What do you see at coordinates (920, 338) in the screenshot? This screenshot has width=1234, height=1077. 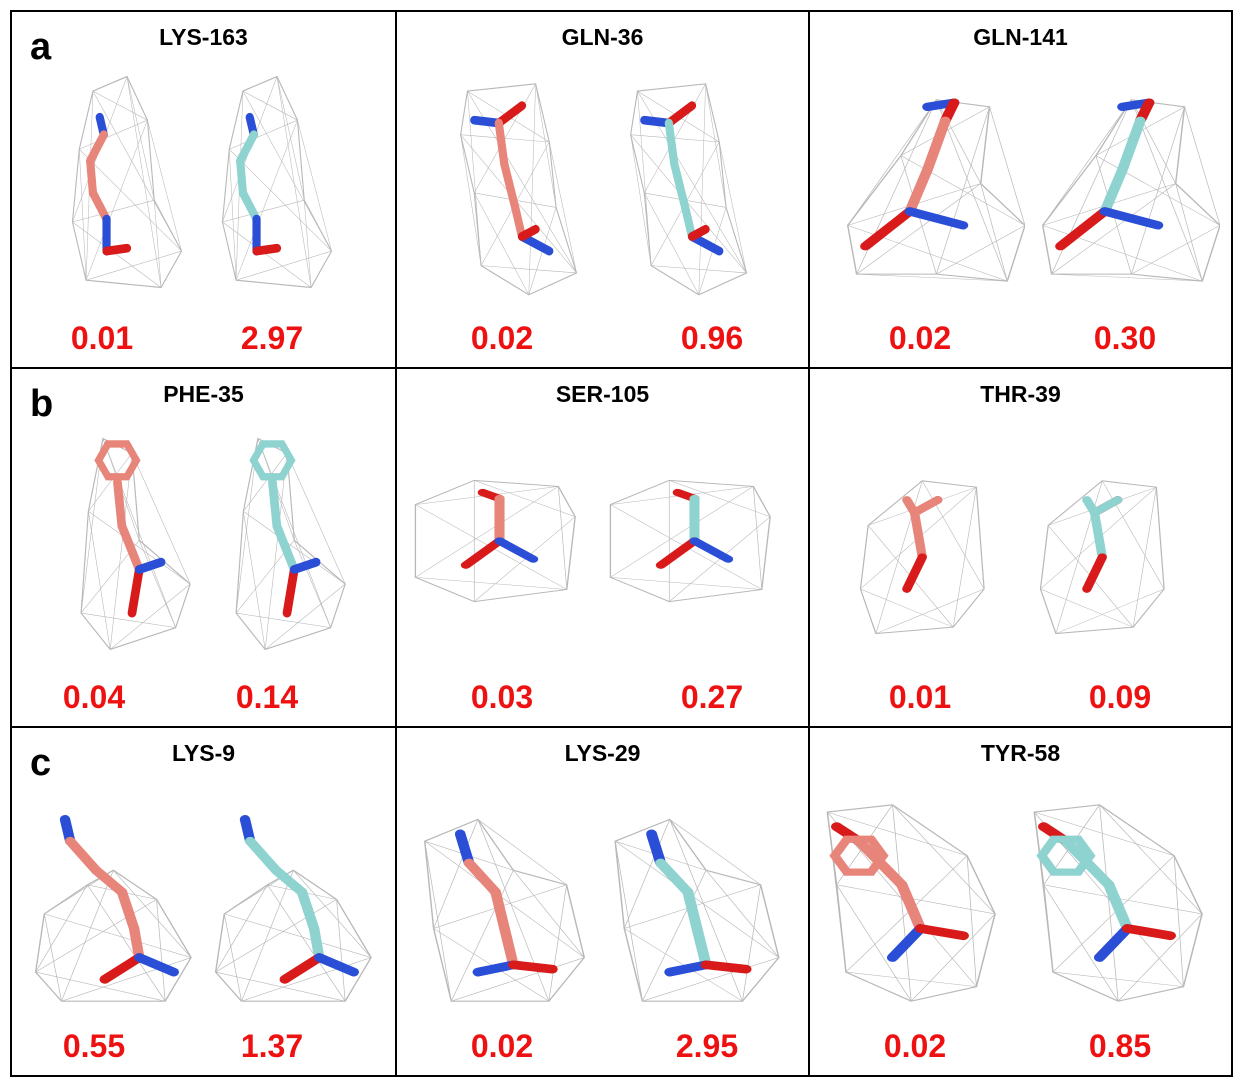 I see `fit-score-left: 0.02` at bounding box center [920, 338].